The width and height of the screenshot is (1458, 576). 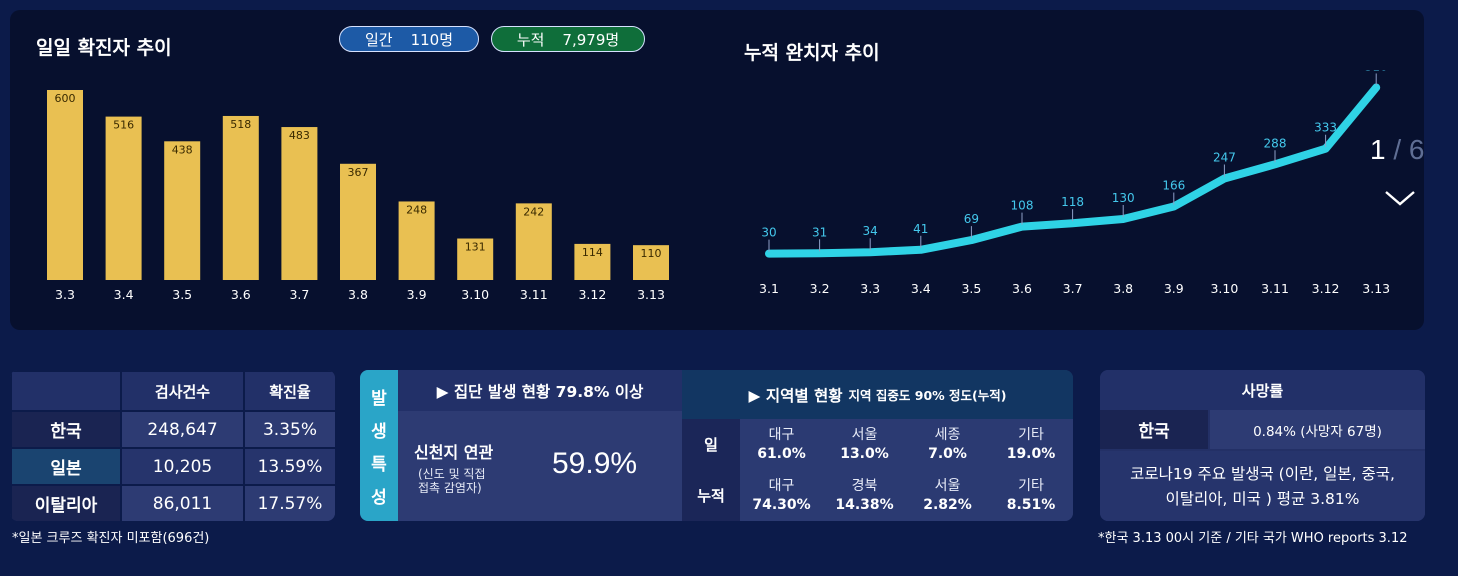 What do you see at coordinates (947, 495) in the screenshot?
I see `region-cell: 서울 2.82%` at bounding box center [947, 495].